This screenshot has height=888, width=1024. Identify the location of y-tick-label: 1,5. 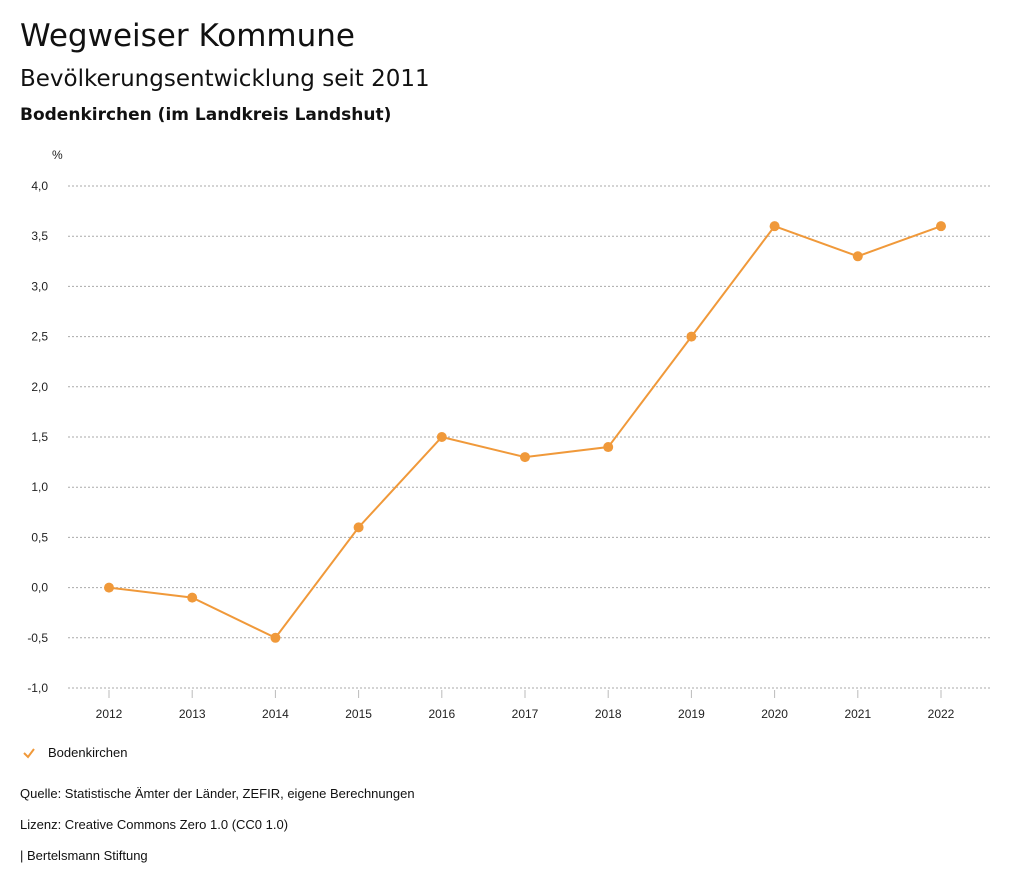
(39, 437).